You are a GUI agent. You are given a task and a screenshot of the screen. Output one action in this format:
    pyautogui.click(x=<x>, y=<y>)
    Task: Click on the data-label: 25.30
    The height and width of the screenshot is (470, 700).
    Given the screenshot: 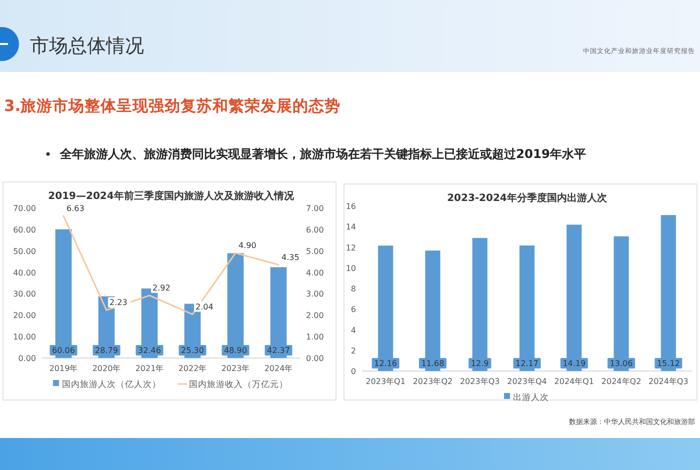 What is the action you would take?
    pyautogui.click(x=192, y=350)
    